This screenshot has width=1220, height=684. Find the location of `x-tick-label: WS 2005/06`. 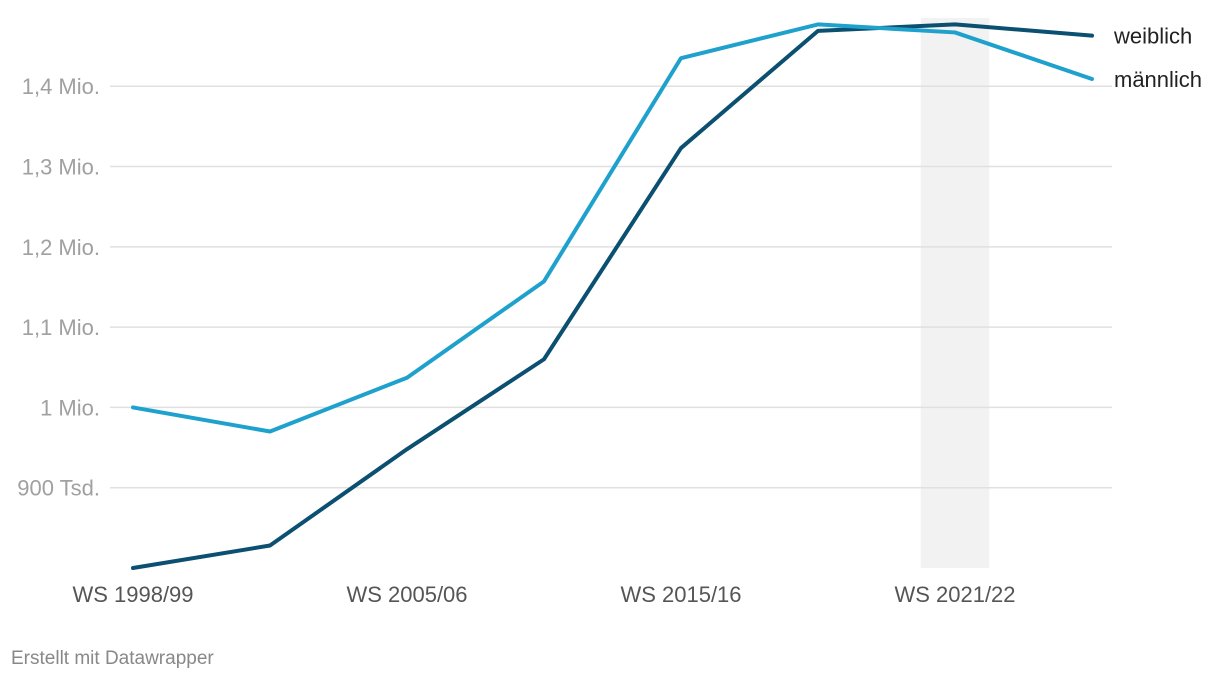

x-tick-label: WS 2005/06 is located at coordinates (406, 594).